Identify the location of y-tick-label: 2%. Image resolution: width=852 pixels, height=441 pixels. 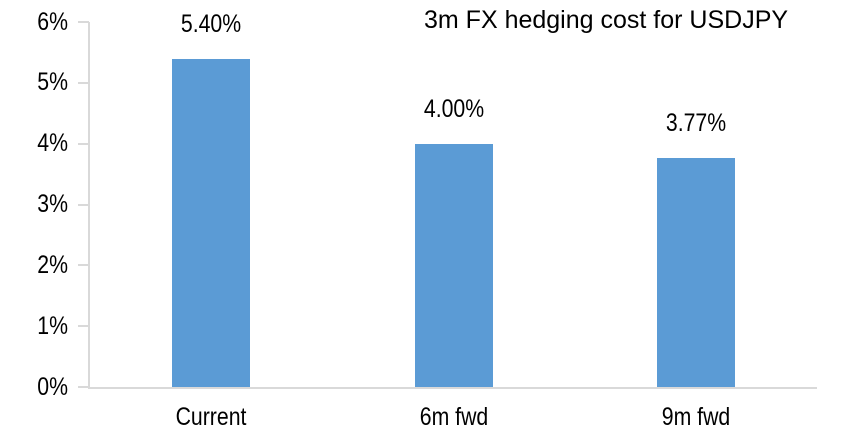
(52, 264).